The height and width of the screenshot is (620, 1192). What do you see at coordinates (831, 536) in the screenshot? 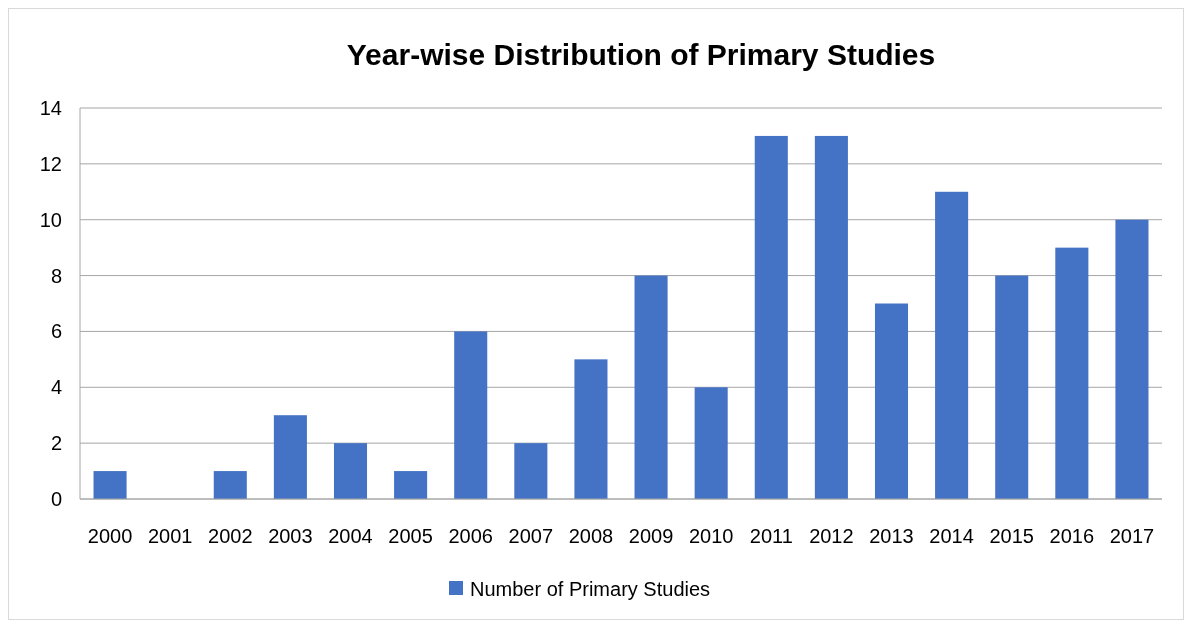
I see `x-tick-label: 2012` at bounding box center [831, 536].